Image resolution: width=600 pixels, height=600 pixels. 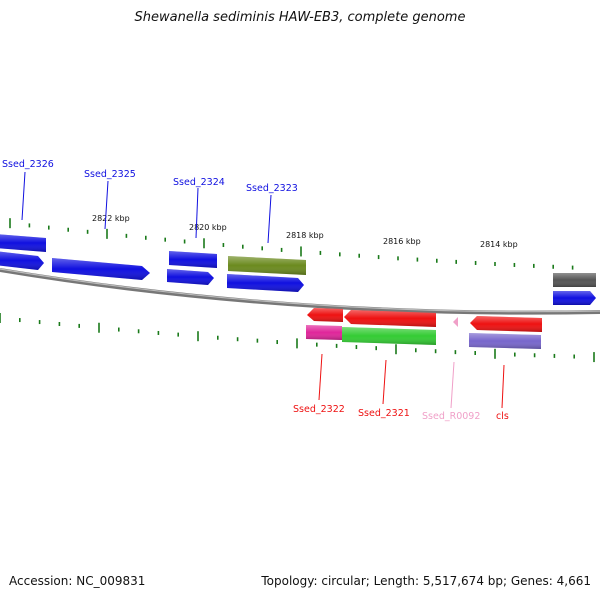 I want to click on scale-label-2818: 2818 kbp, so click(x=305, y=235).